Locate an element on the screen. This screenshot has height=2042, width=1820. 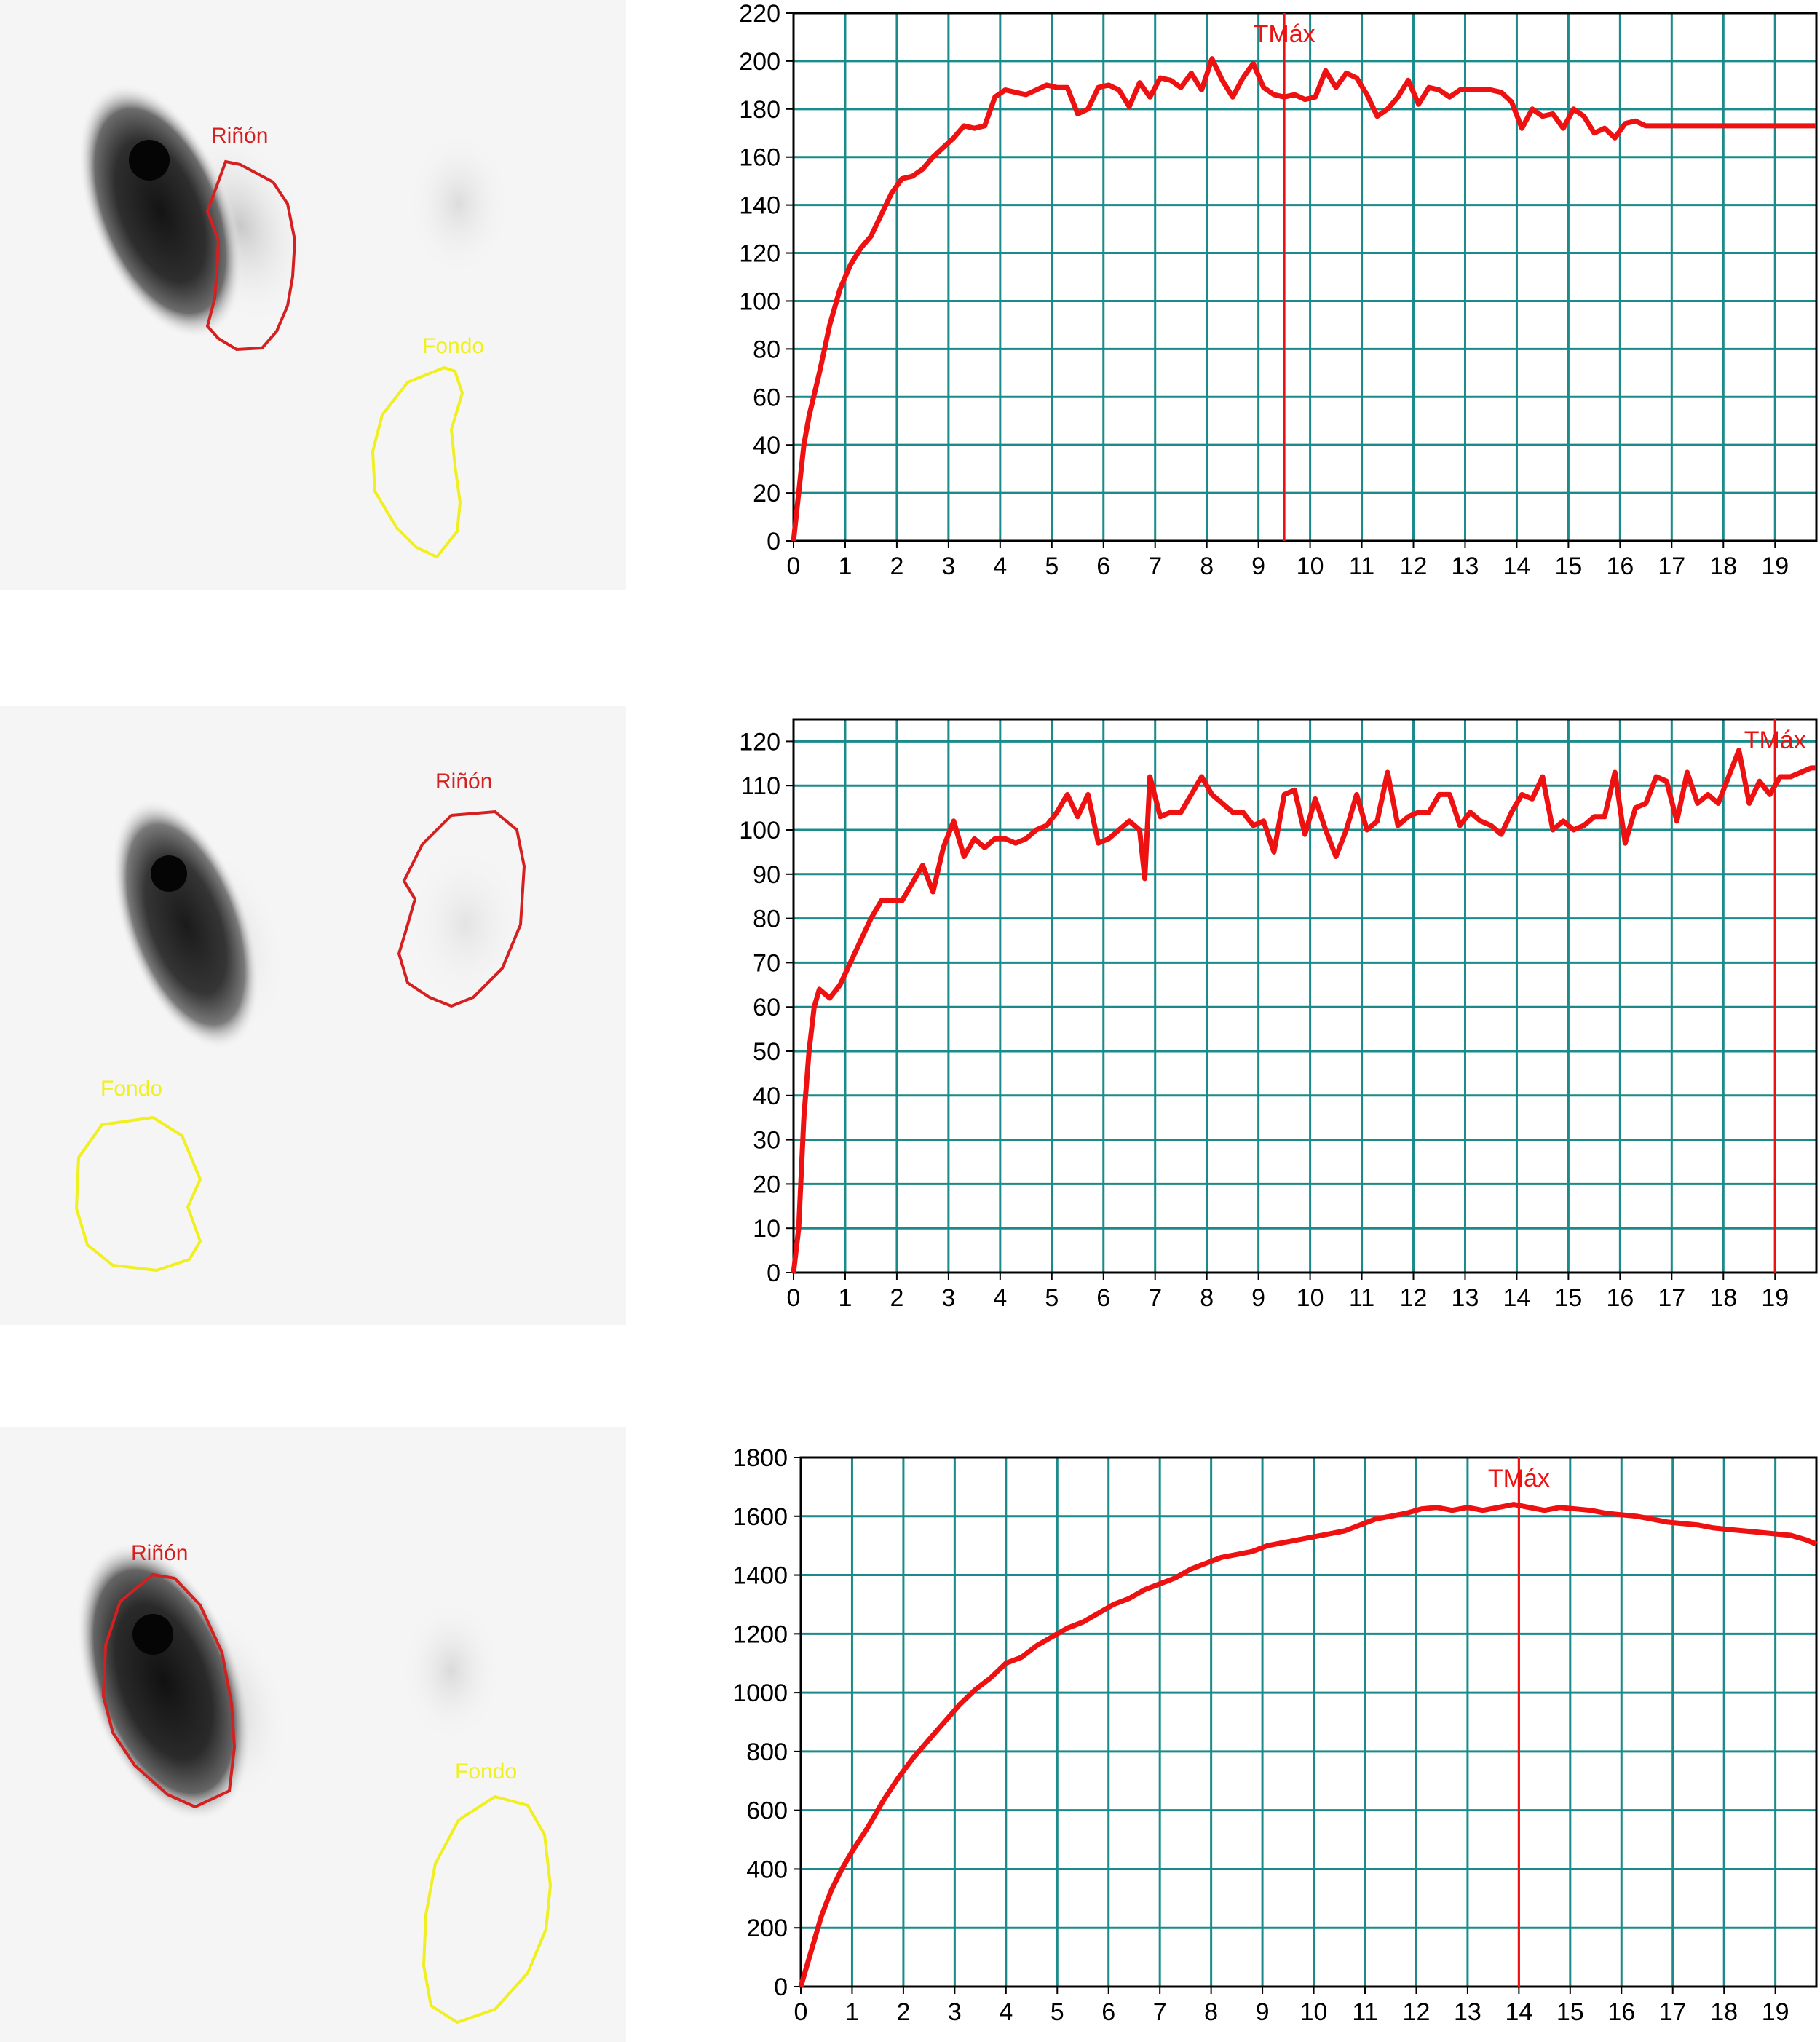
y-tick-label: 70 is located at coordinates (766, 963).